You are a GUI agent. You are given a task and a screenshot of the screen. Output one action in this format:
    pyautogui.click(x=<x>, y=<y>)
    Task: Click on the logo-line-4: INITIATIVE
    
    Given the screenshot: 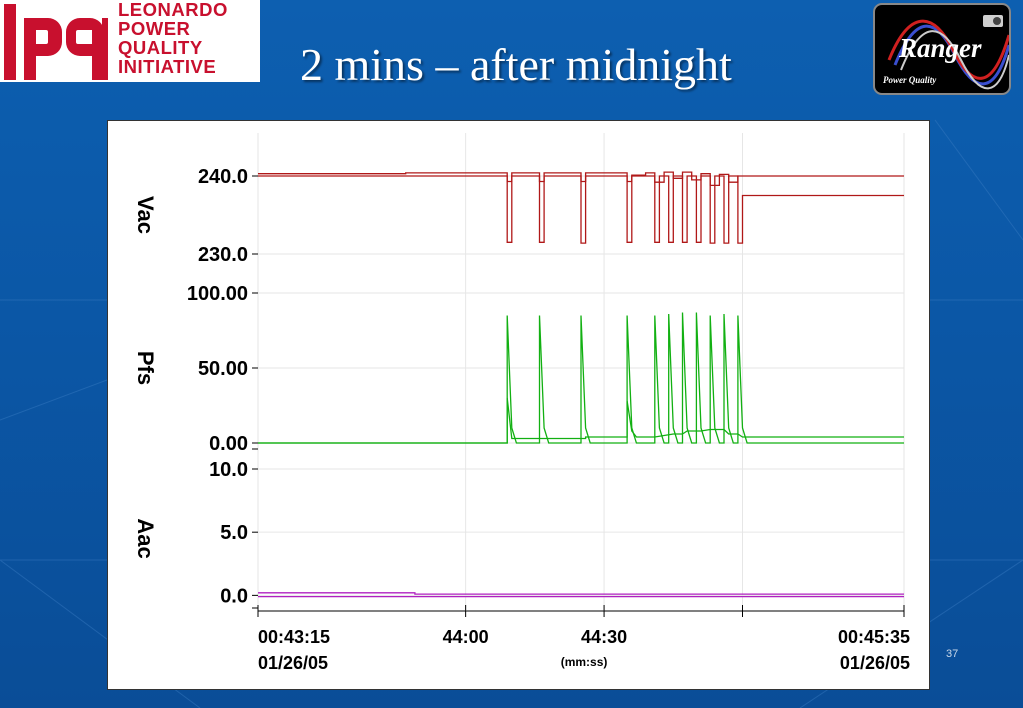 What is the action you would take?
    pyautogui.click(x=167, y=66)
    